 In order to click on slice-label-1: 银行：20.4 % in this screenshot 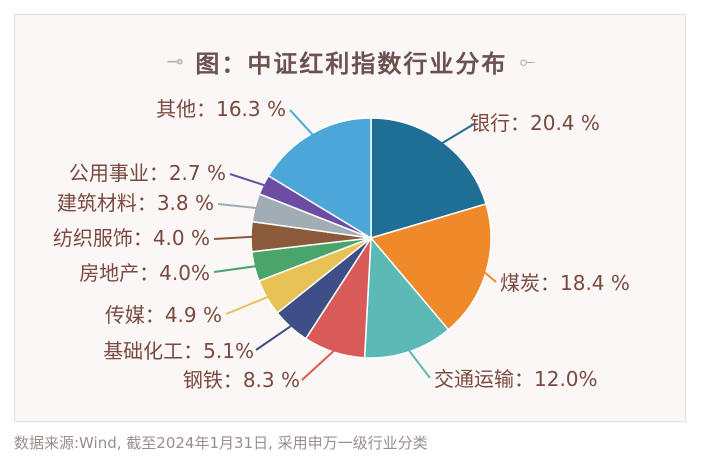, I will do `click(535, 123)`.